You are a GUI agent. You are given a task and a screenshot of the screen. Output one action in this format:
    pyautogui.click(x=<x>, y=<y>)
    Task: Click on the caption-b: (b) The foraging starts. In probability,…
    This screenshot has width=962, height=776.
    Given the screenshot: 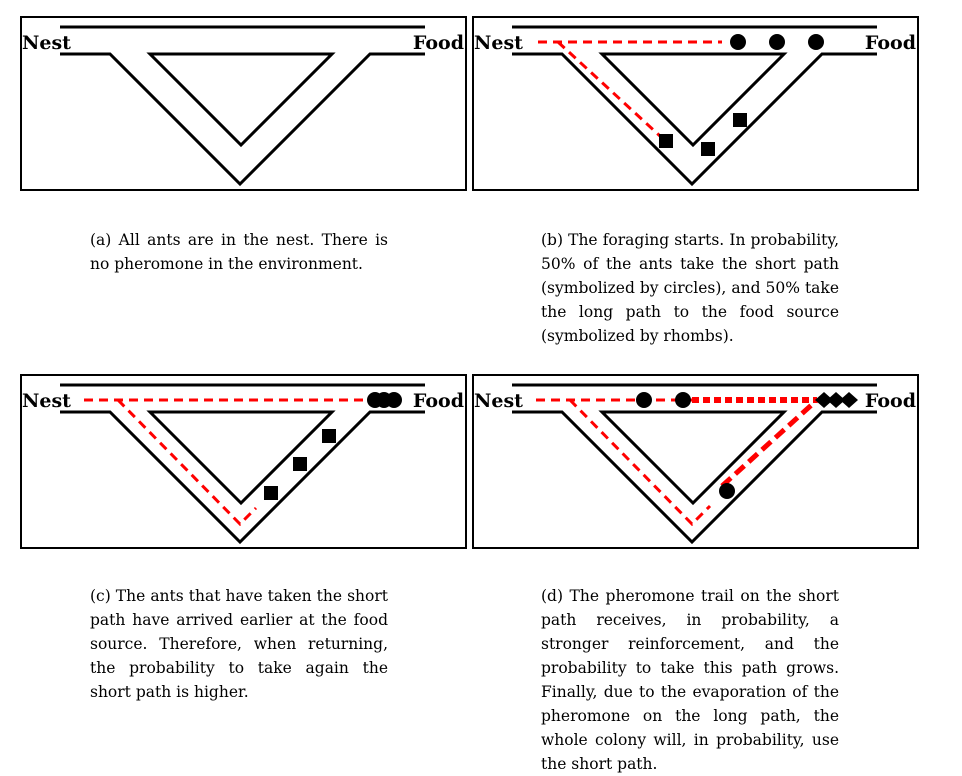 What is the action you would take?
    pyautogui.click(x=690, y=288)
    